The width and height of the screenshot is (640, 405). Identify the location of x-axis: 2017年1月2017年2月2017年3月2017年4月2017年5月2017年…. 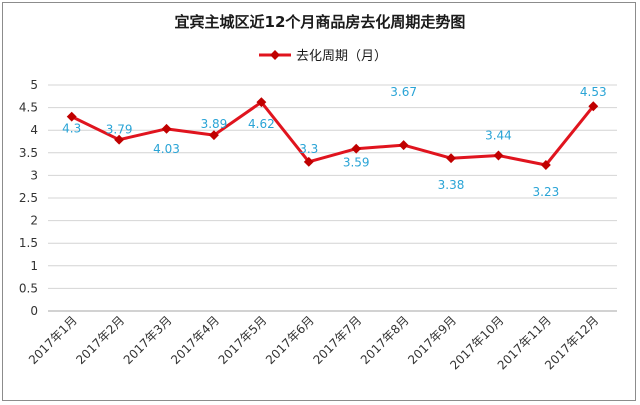
(313, 342).